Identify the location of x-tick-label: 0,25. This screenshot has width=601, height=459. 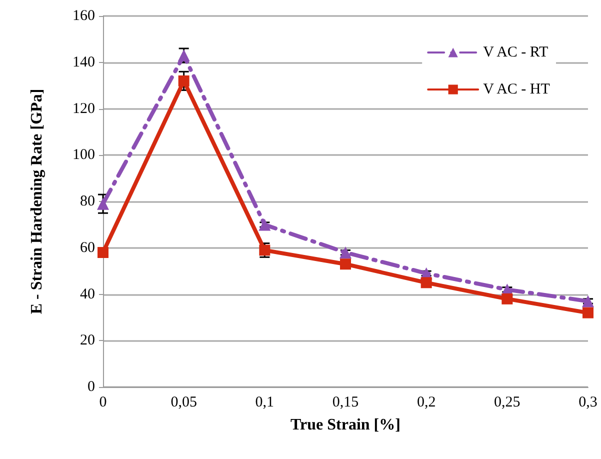
(507, 402).